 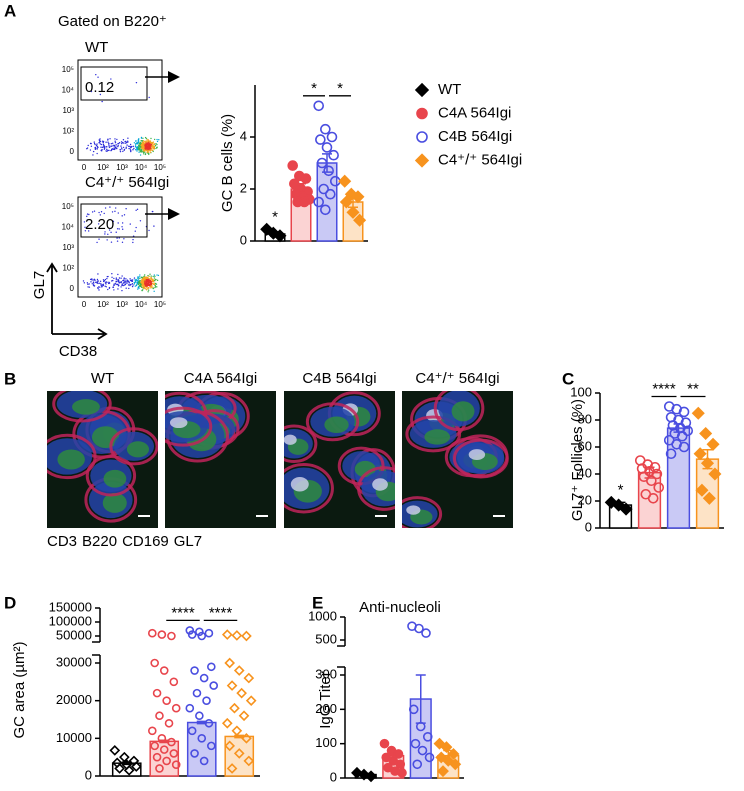 I want to click on germinal-center, so click(x=413, y=510).